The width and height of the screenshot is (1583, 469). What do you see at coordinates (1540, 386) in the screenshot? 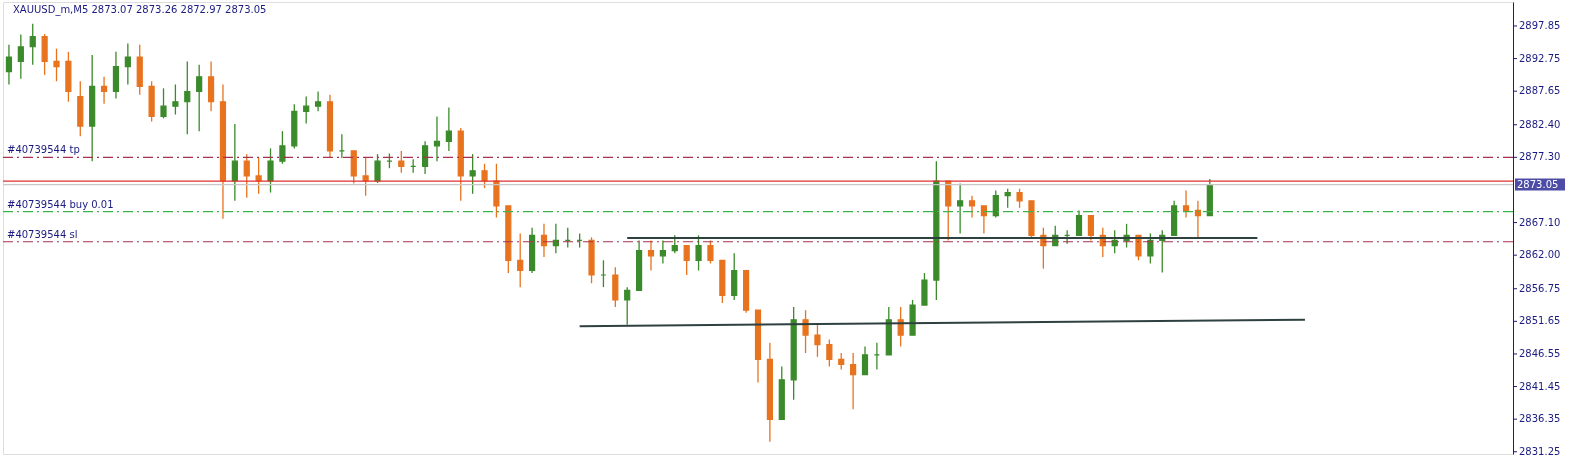
I see `y-tick-label: 2841.45` at bounding box center [1540, 386].